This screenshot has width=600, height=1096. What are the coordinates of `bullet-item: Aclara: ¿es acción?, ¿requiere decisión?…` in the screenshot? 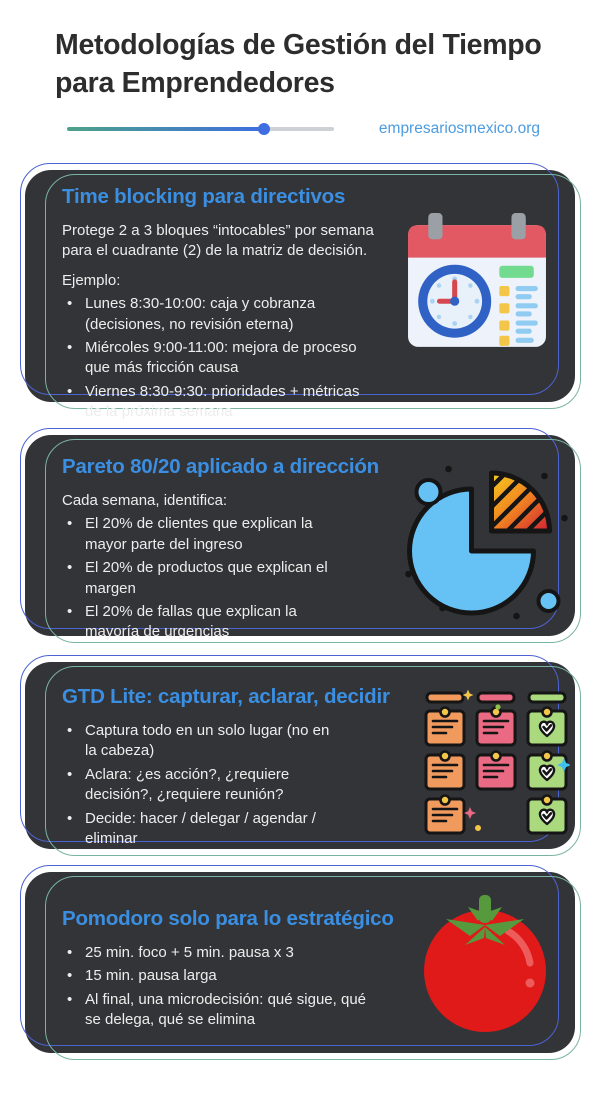 It's located at (198, 785).